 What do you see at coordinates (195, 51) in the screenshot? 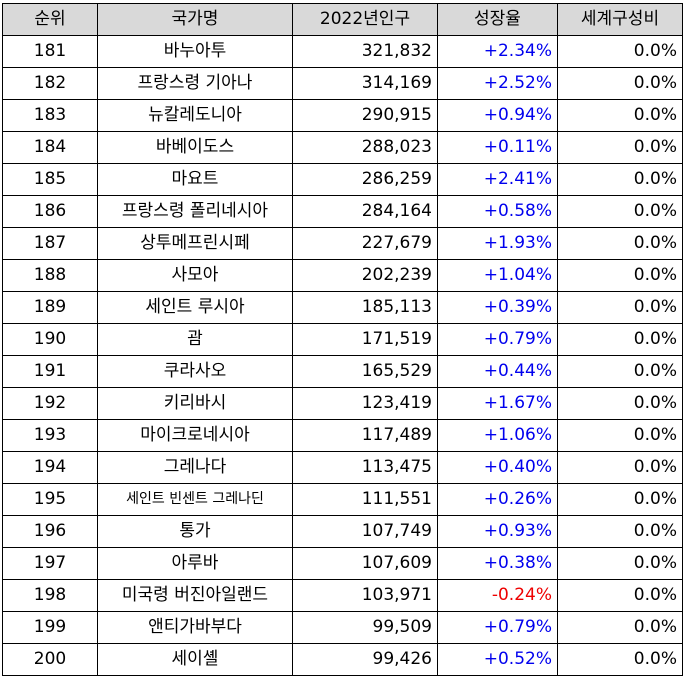
I see `country-name-cell: 바누아투` at bounding box center [195, 51].